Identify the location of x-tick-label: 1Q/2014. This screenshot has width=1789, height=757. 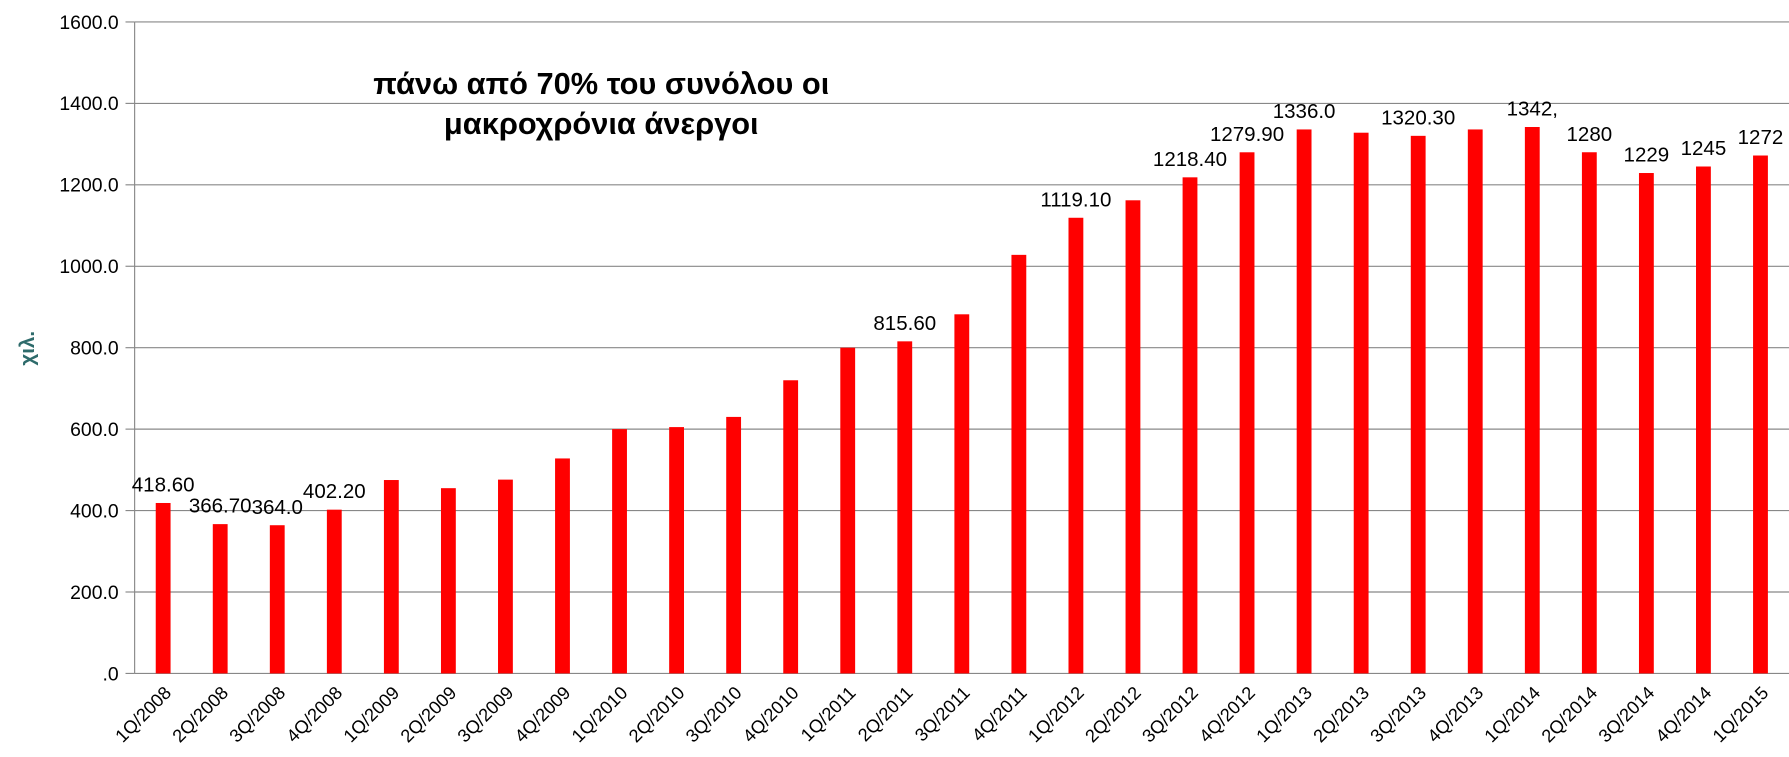
(1512, 714).